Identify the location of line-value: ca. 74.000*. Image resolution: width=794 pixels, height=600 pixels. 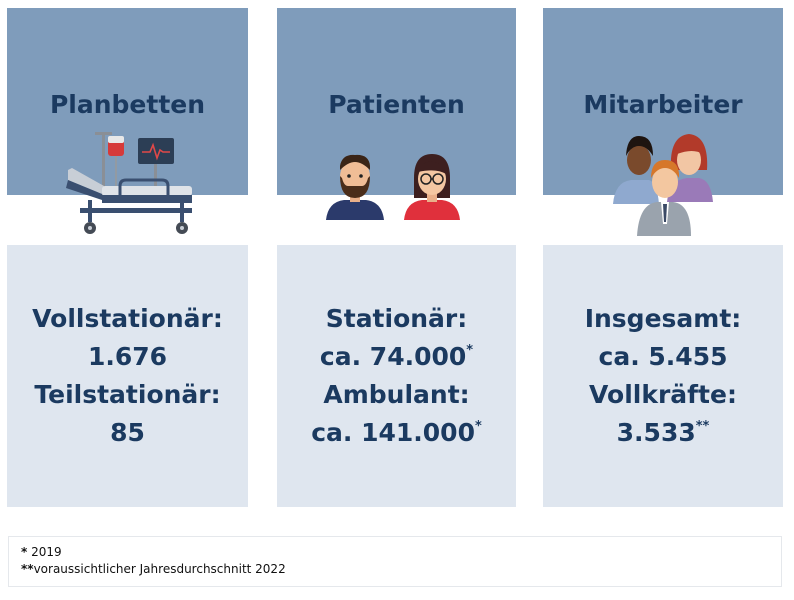
(396, 356).